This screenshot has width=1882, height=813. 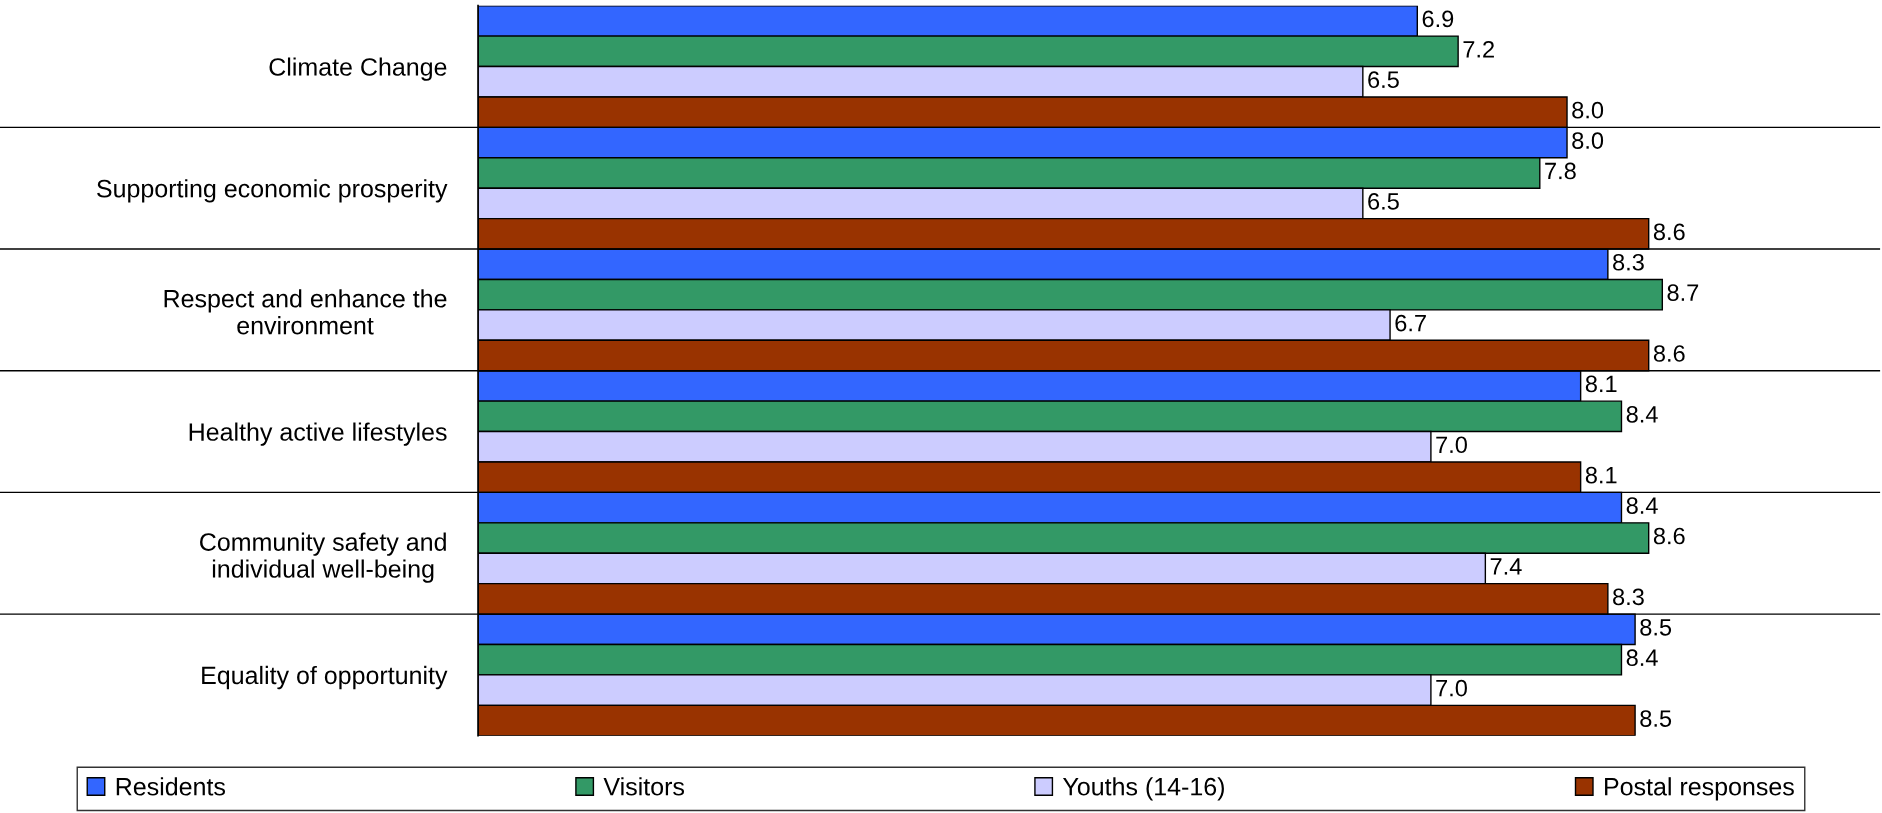 I want to click on legend-label: Youths (14-16), so click(x=1143, y=789).